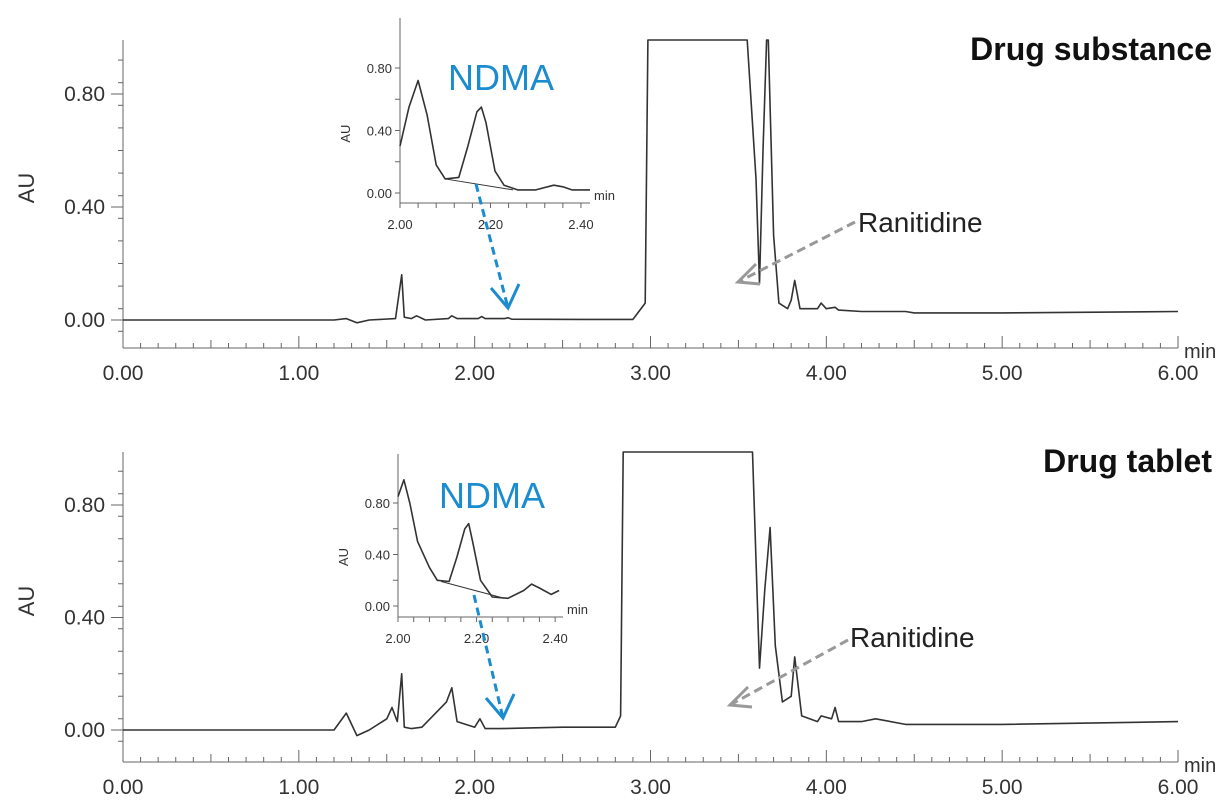  What do you see at coordinates (1091, 49) in the screenshot?
I see `panel-title: Drug substance` at bounding box center [1091, 49].